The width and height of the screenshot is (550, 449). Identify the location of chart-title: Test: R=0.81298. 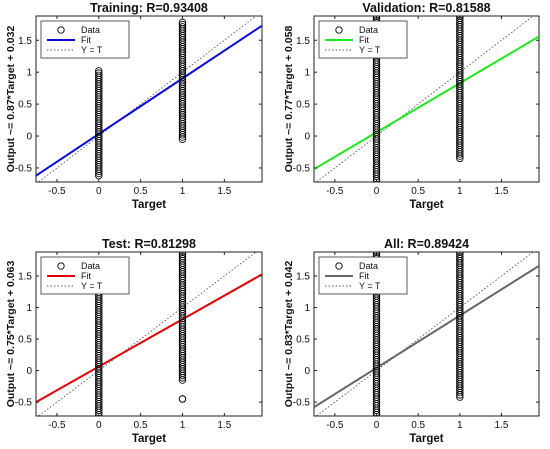
(149, 244).